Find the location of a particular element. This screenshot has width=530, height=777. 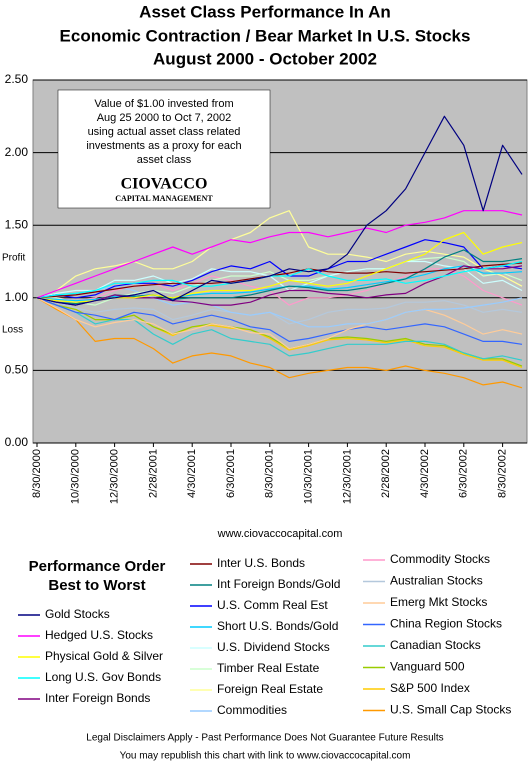

legend-label: Int Foreign Bonds/Gold is located at coordinates (278, 584).